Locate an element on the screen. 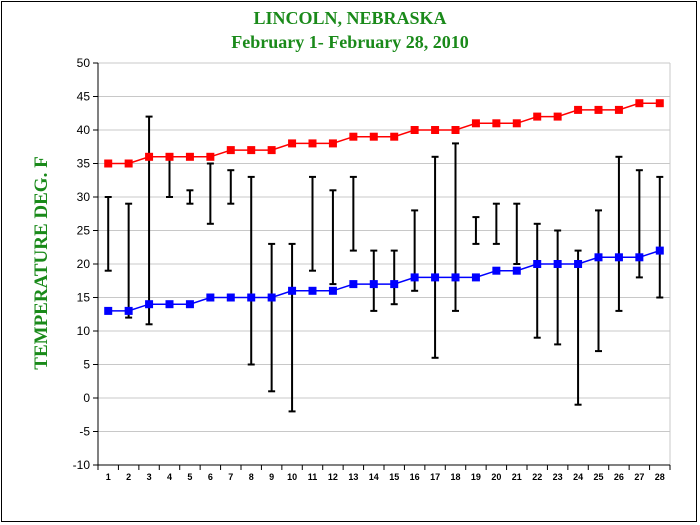 Image resolution: width=700 pixels, height=525 pixels. x-tick-label: 5 is located at coordinates (189, 477).